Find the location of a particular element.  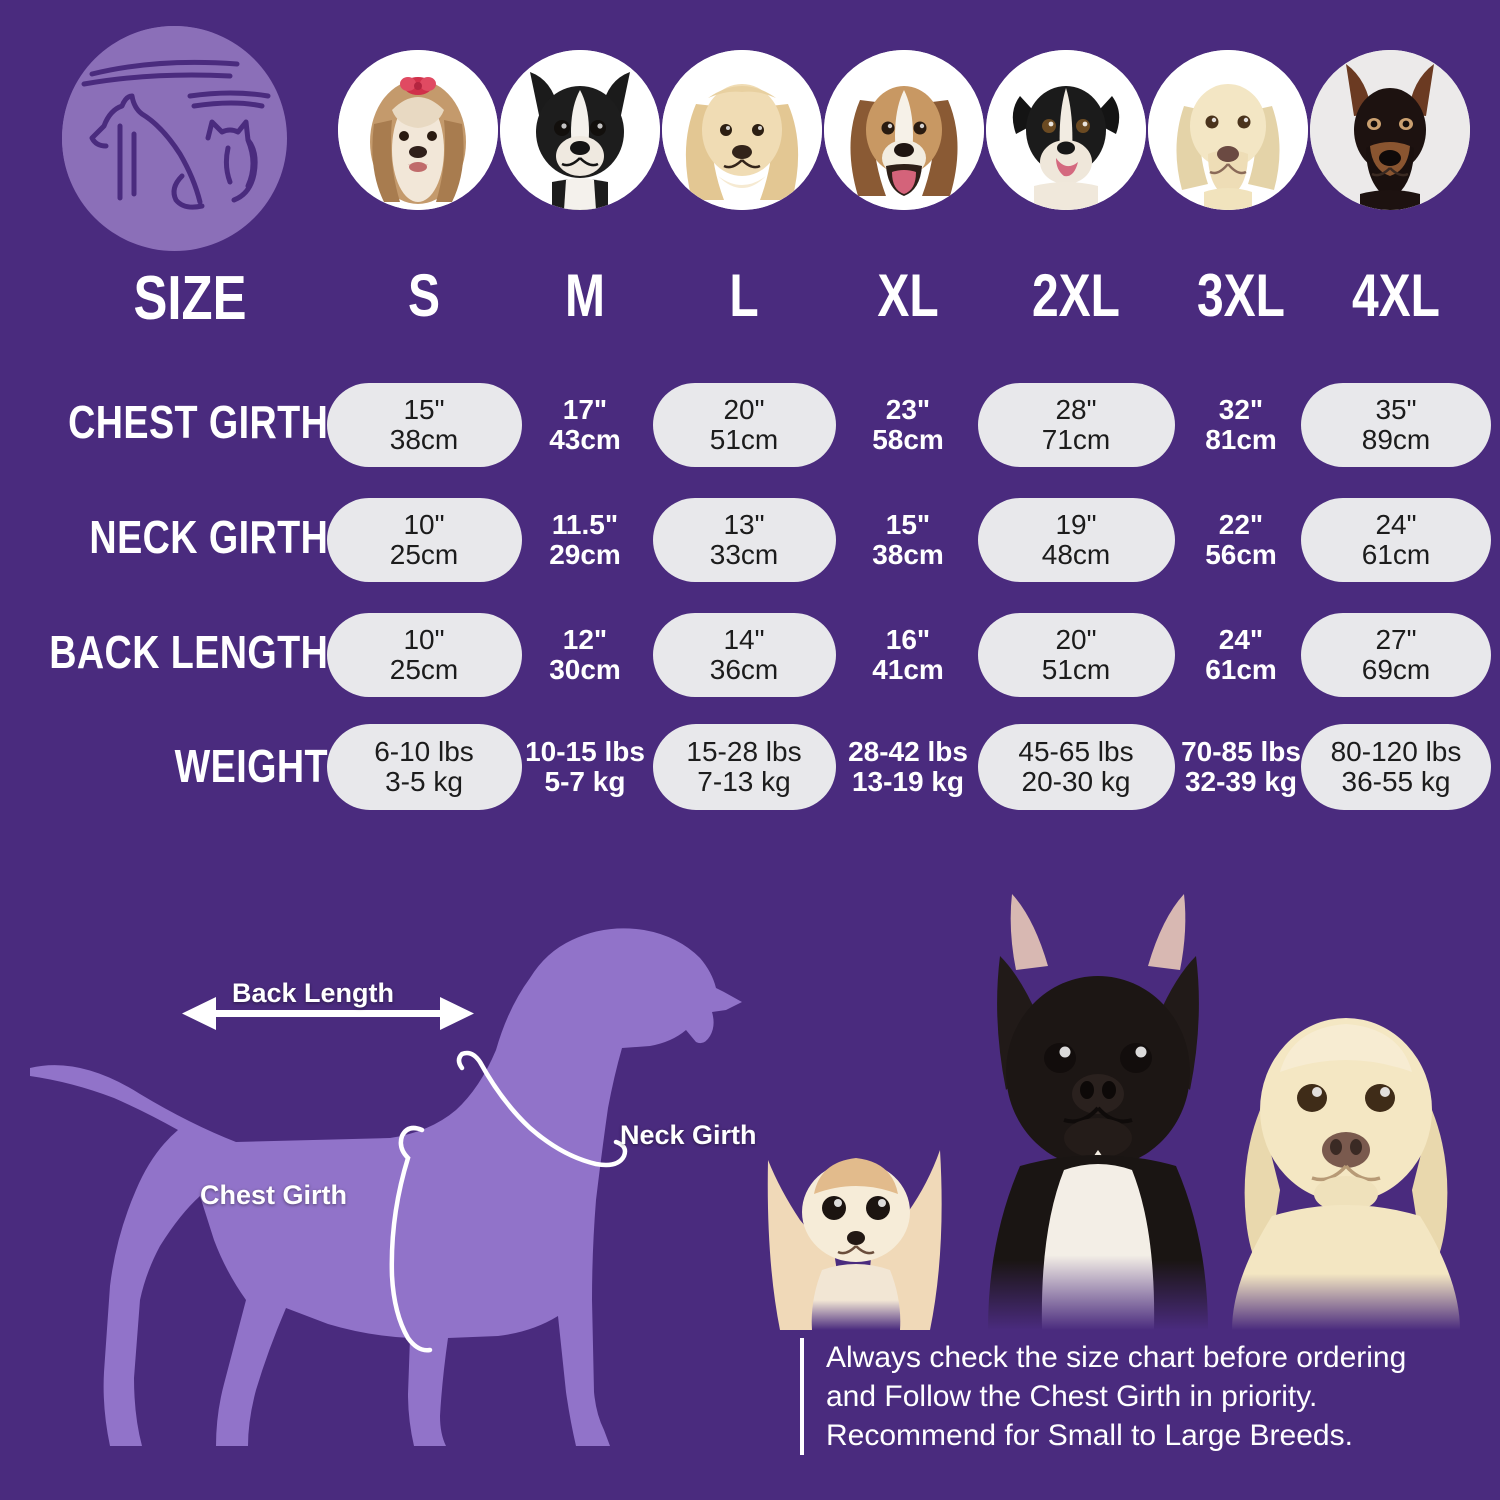

cell-value-imperial: 11.5" is located at coordinates (585, 525).